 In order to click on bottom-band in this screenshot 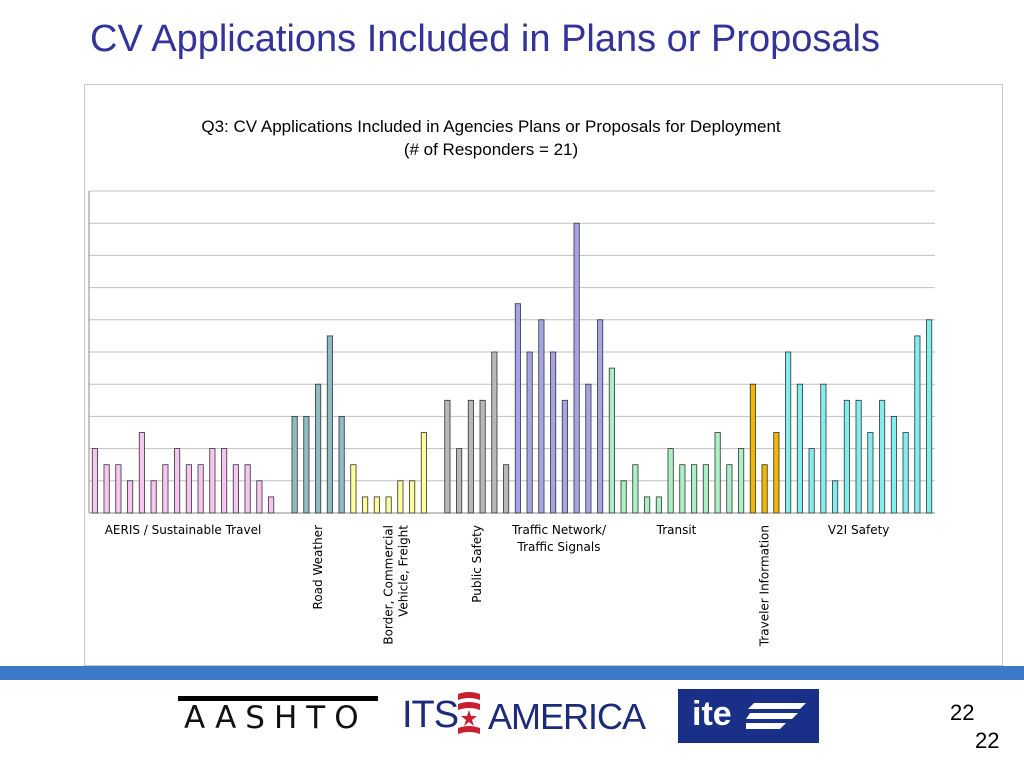, I will do `click(512, 673)`.